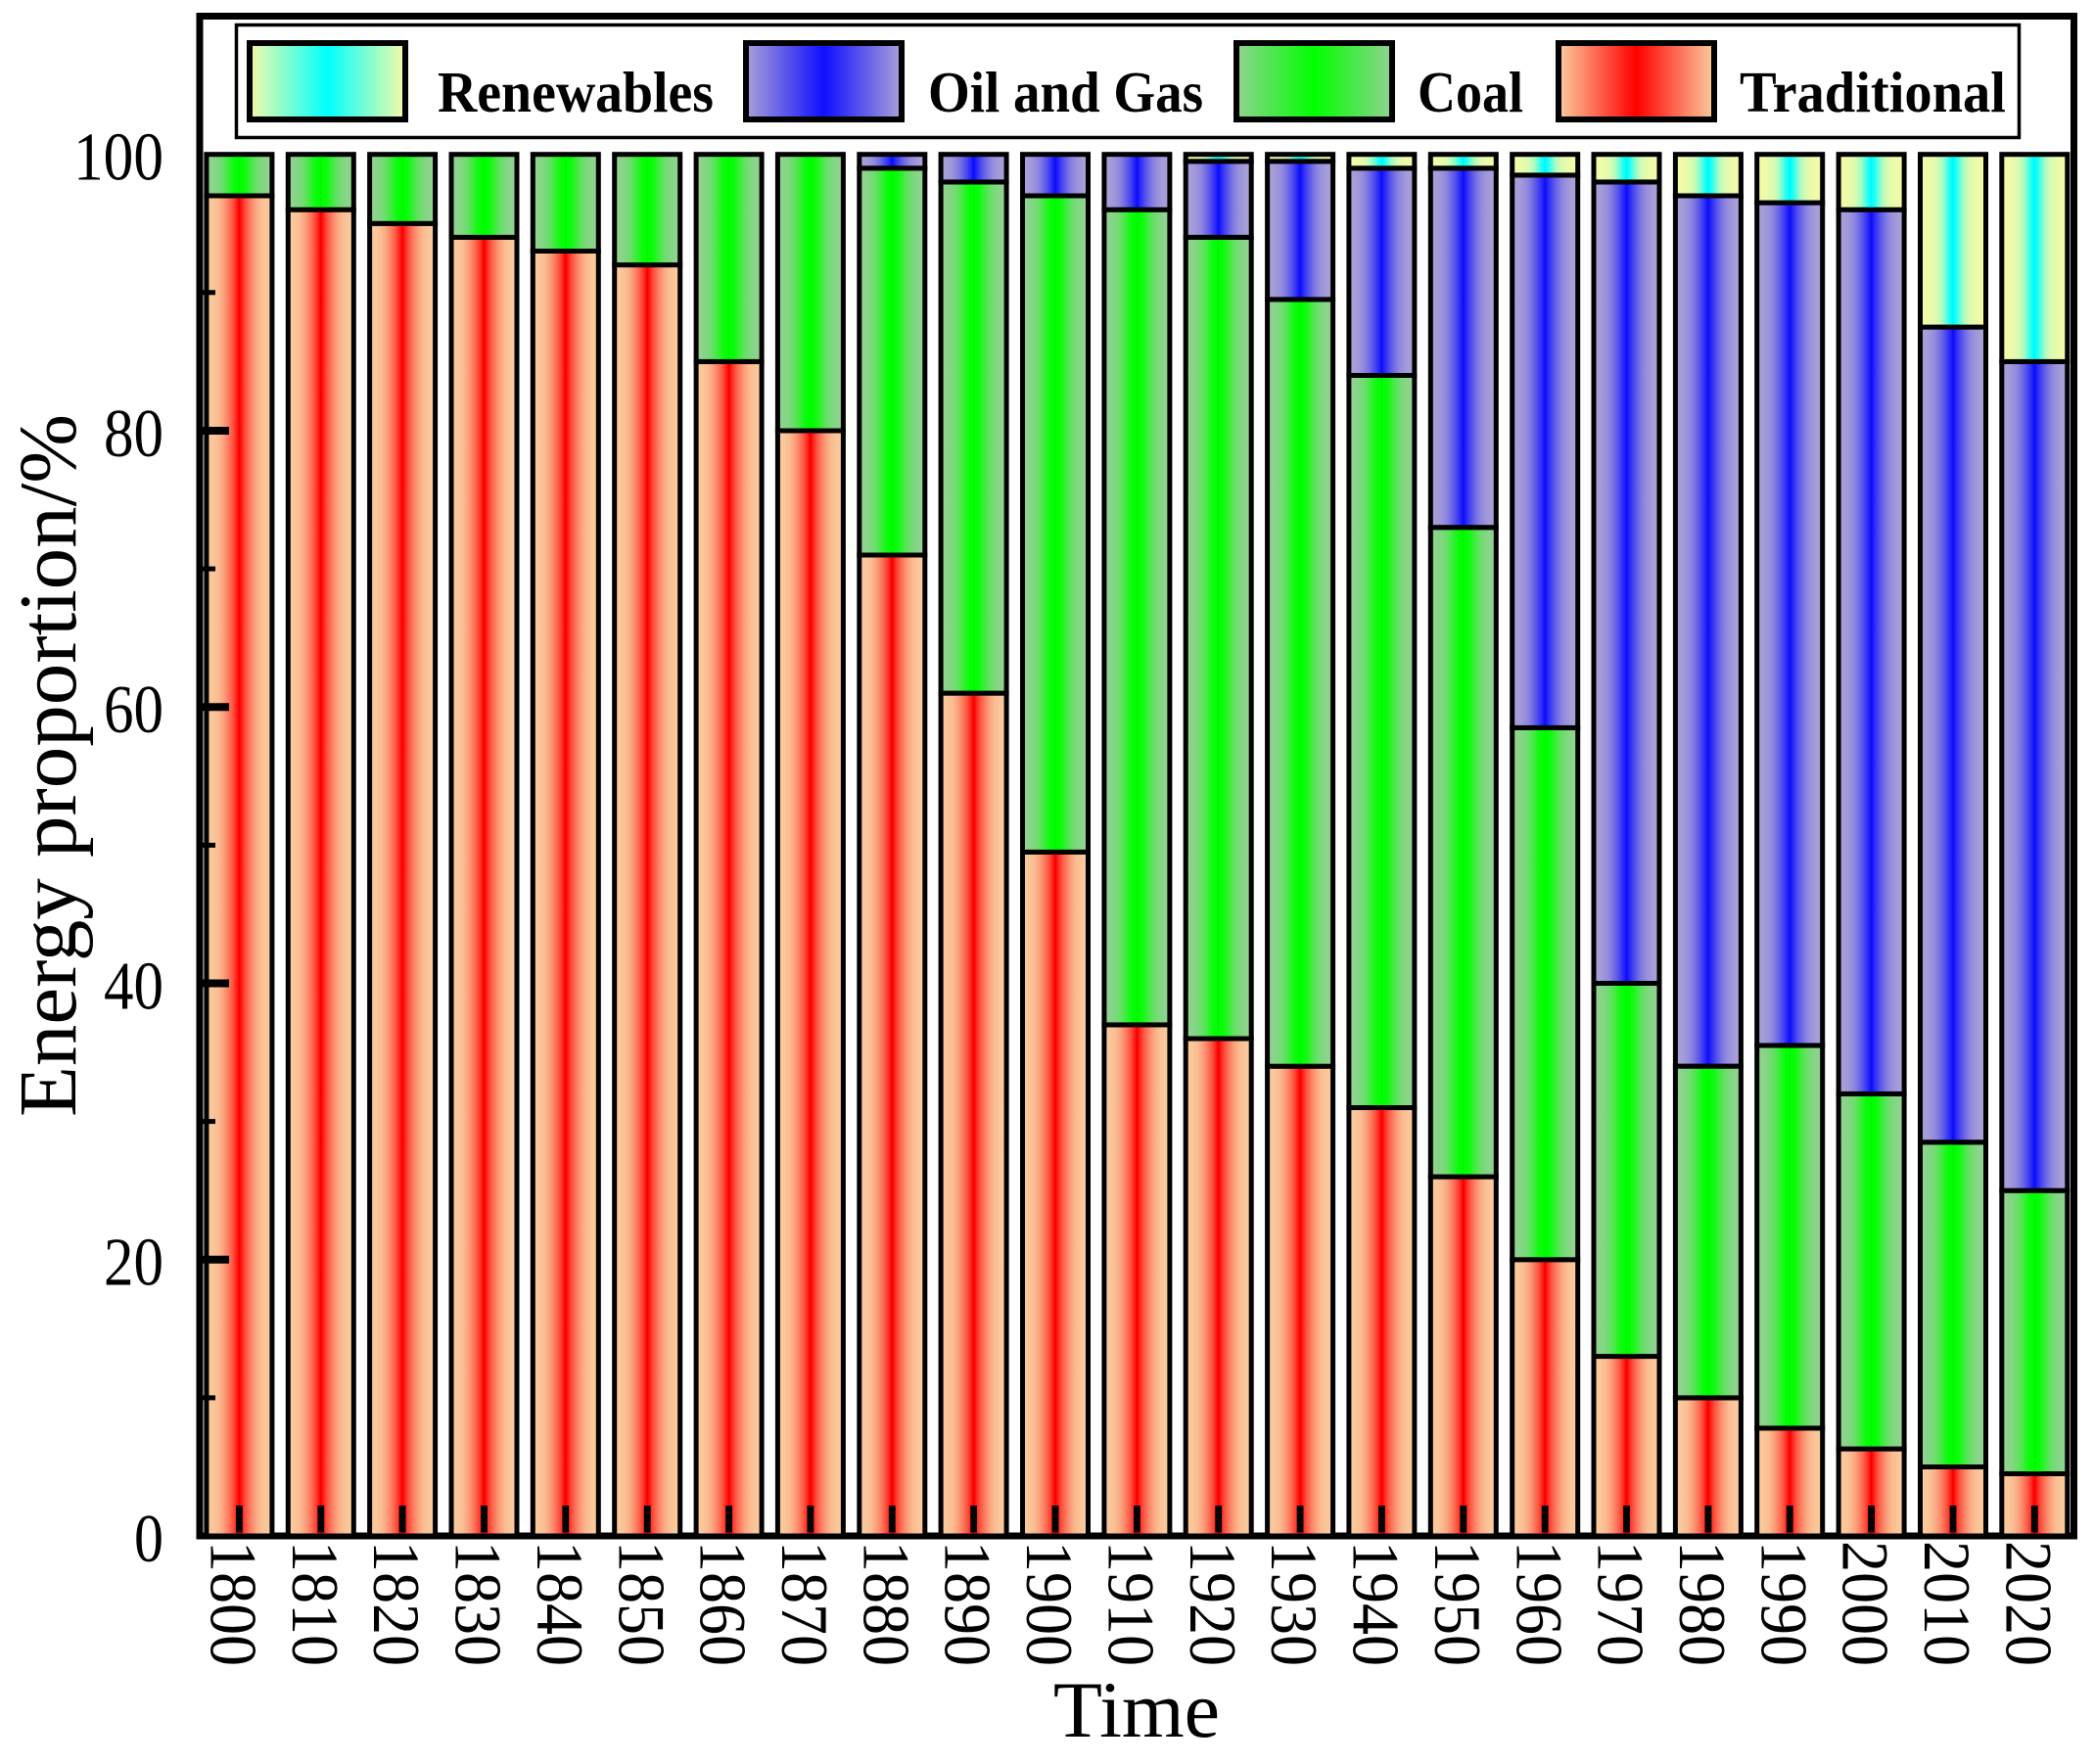 This screenshot has height=1764, width=2094. Describe the element at coordinates (148, 1539) in the screenshot. I see `svg-text: 0` at that location.